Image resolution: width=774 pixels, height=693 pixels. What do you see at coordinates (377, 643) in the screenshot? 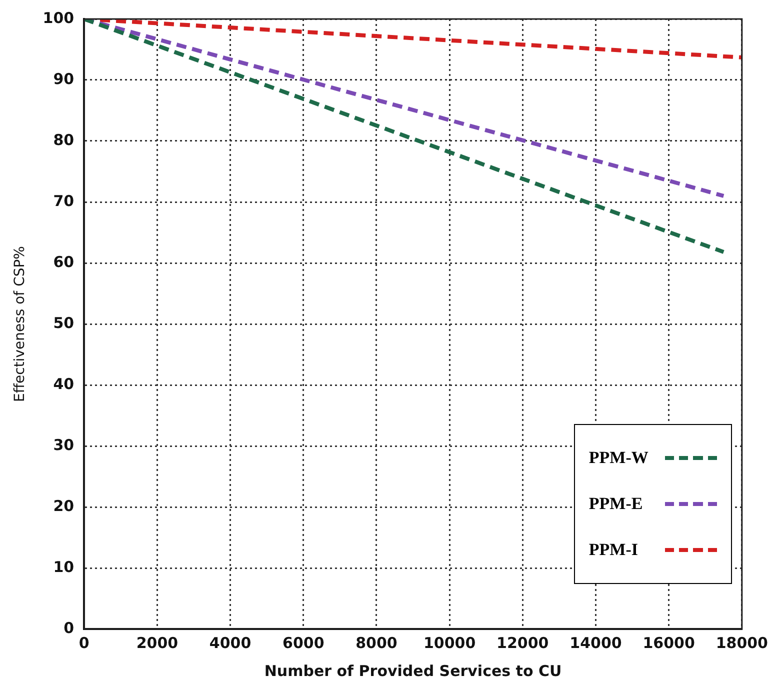
I see `x-tick-label: 8000` at bounding box center [377, 643].